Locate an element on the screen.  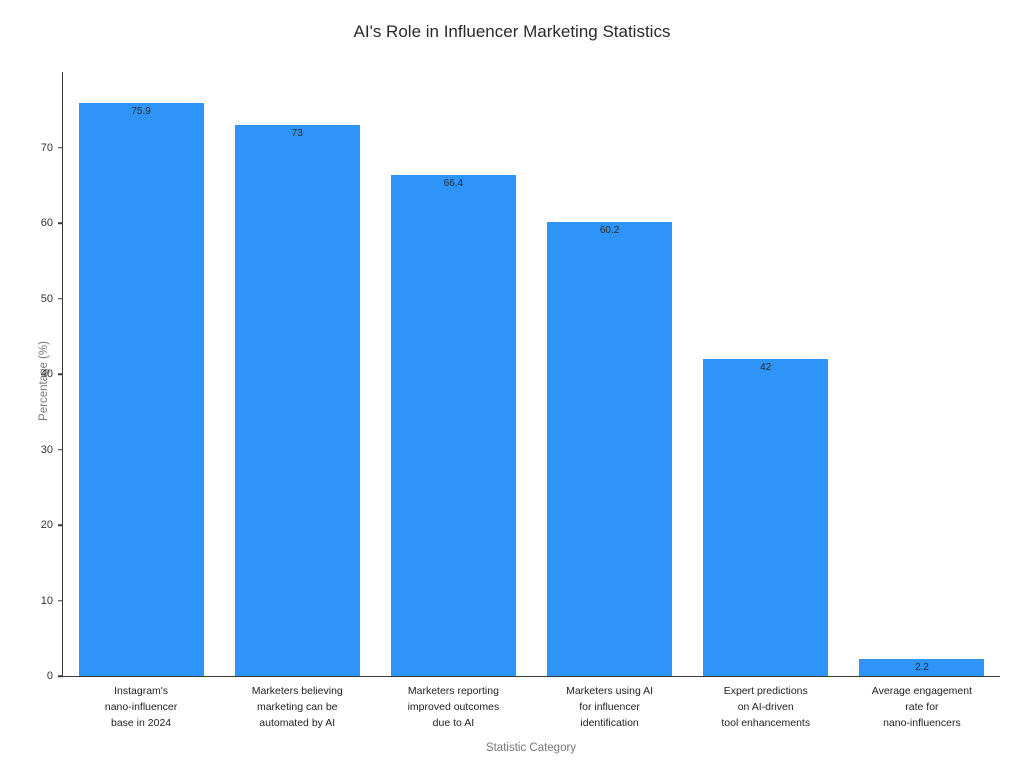
x-tick-label-line: on AI-driven is located at coordinates (765, 706).